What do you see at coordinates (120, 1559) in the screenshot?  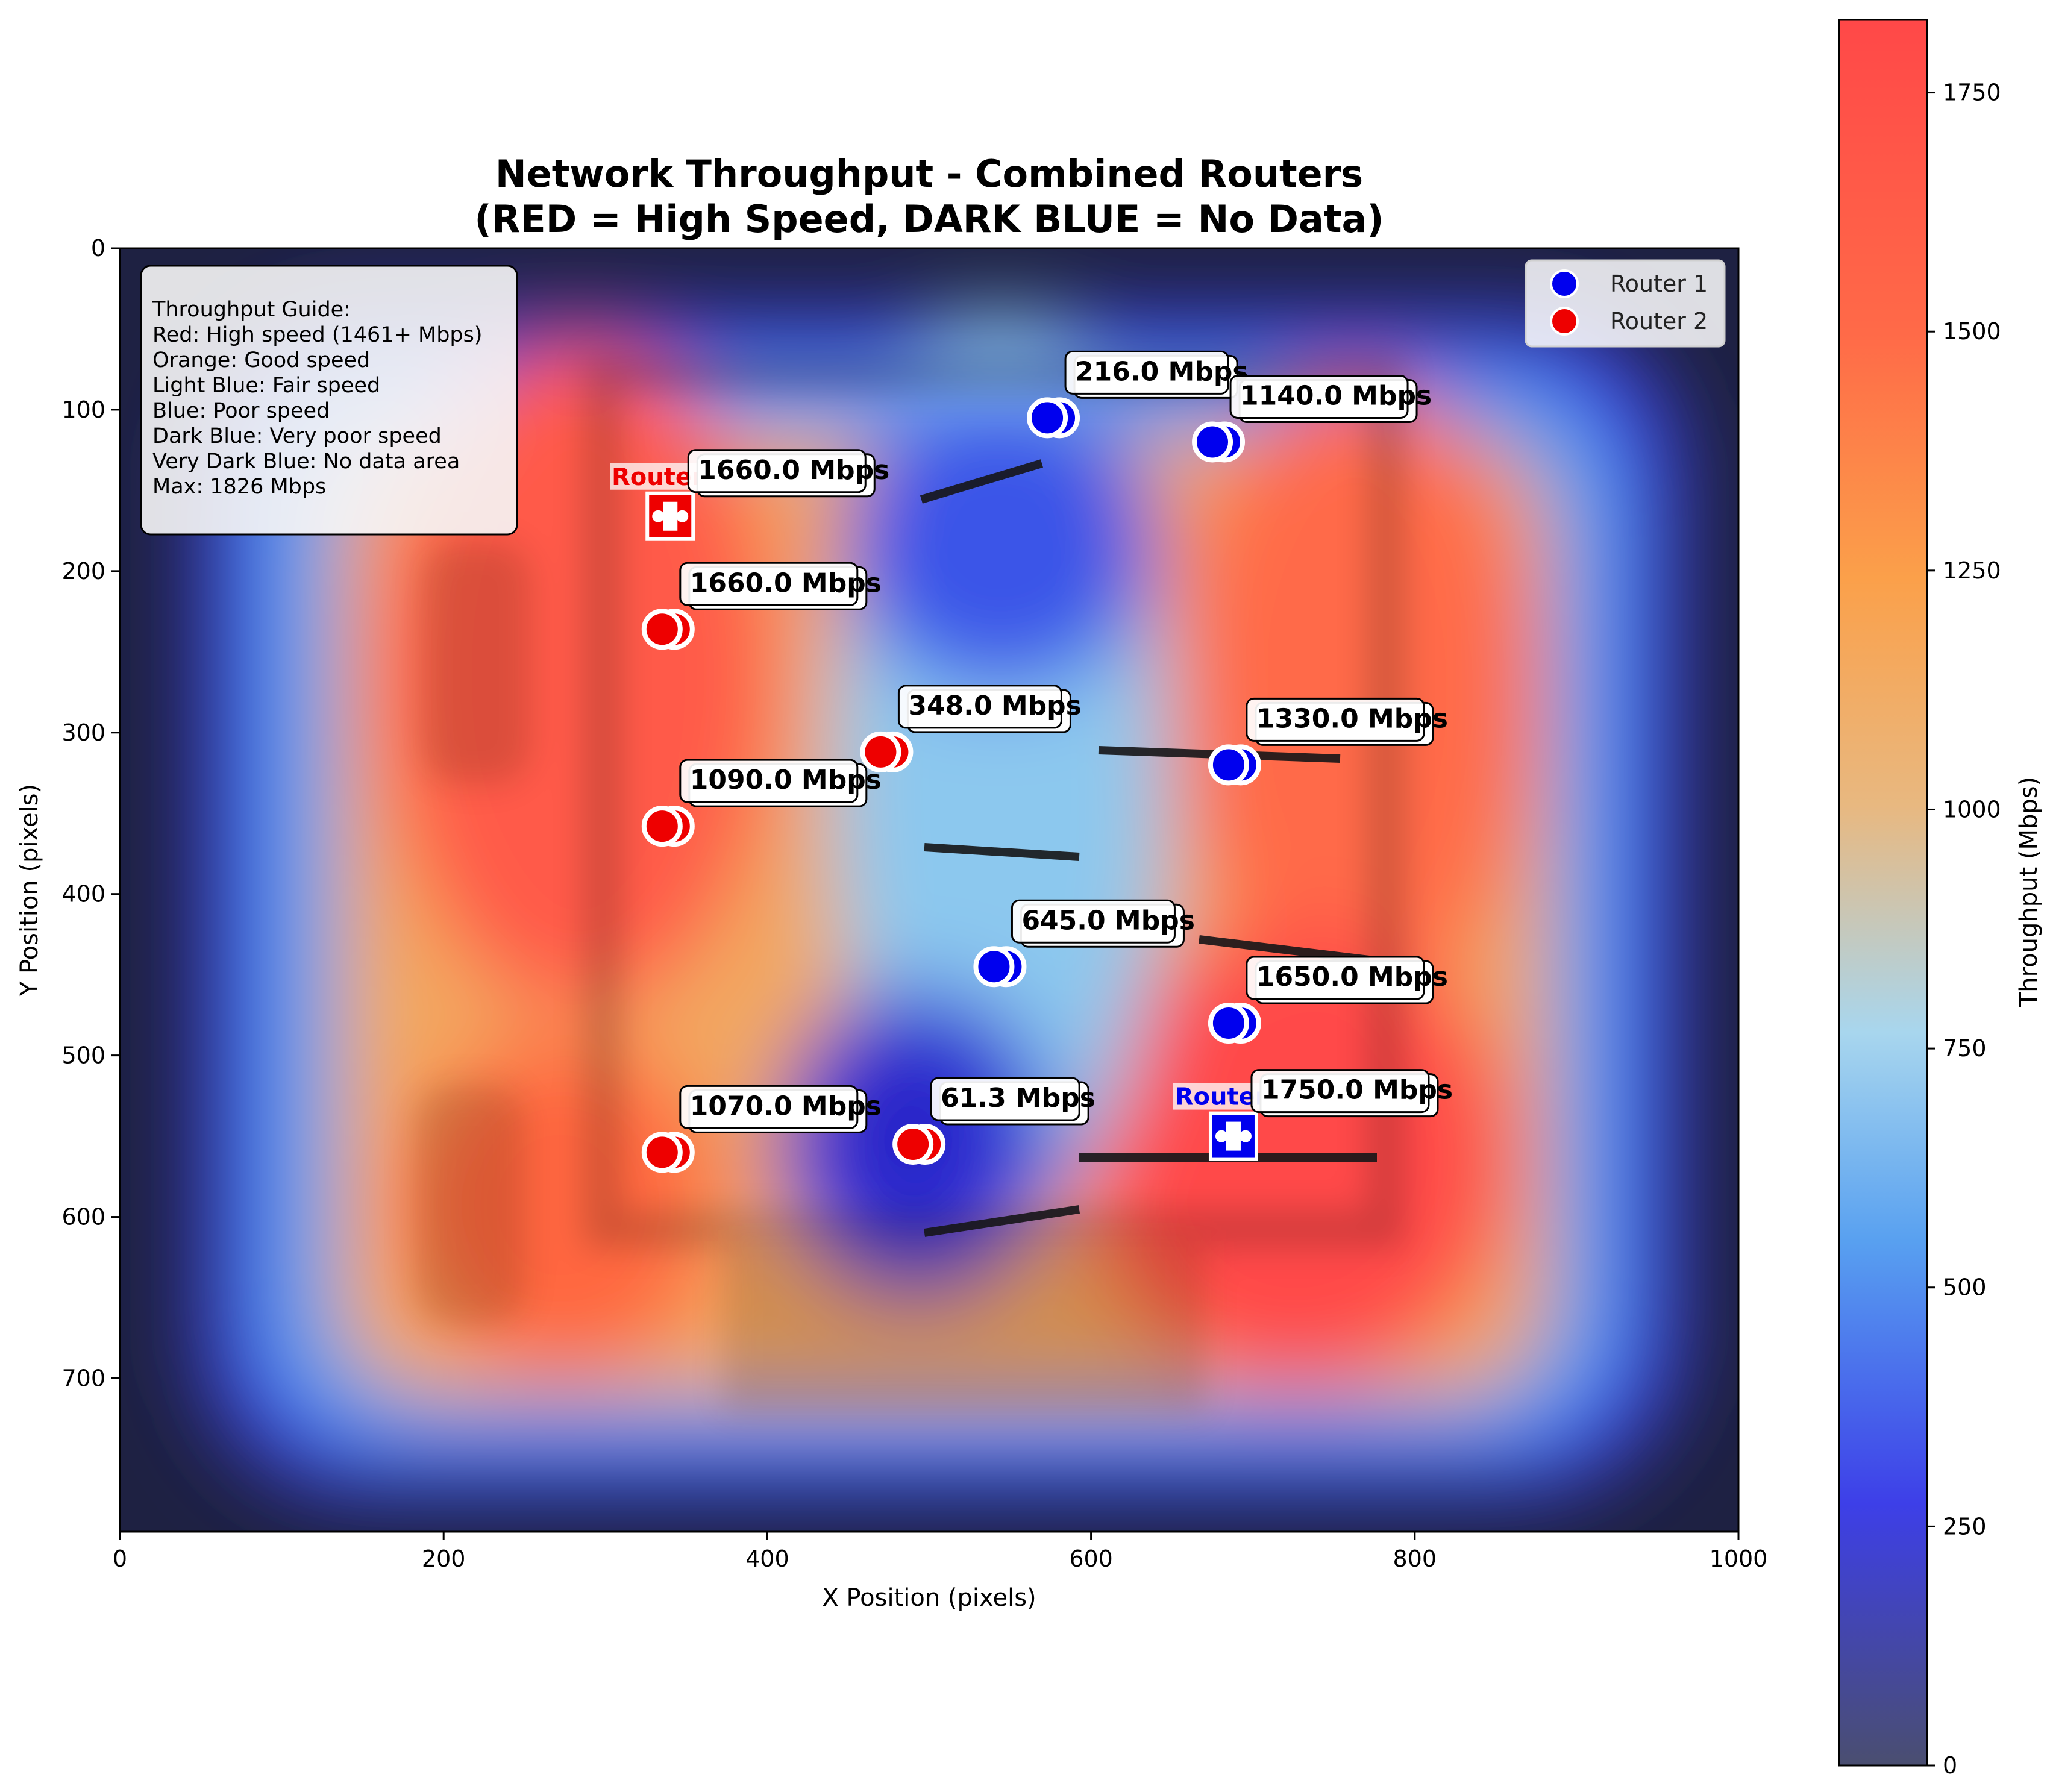 I see `x-tick-label: 0` at bounding box center [120, 1559].